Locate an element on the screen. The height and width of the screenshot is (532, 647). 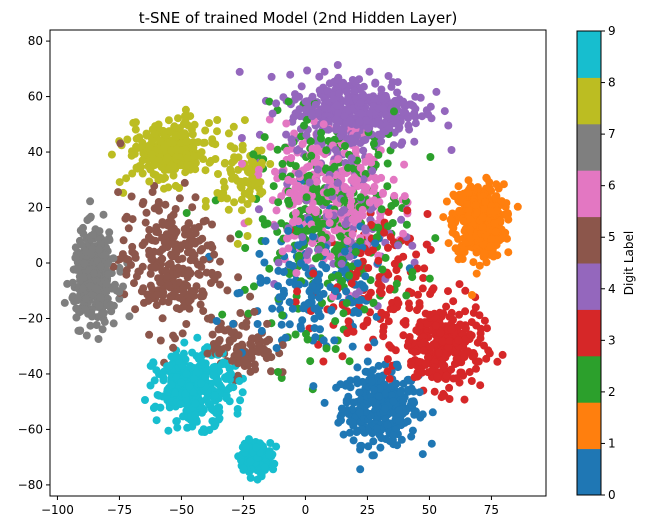
x-axis: −100 −75 −50 −25 0 25 50 75 is located at coordinates (270, 506).